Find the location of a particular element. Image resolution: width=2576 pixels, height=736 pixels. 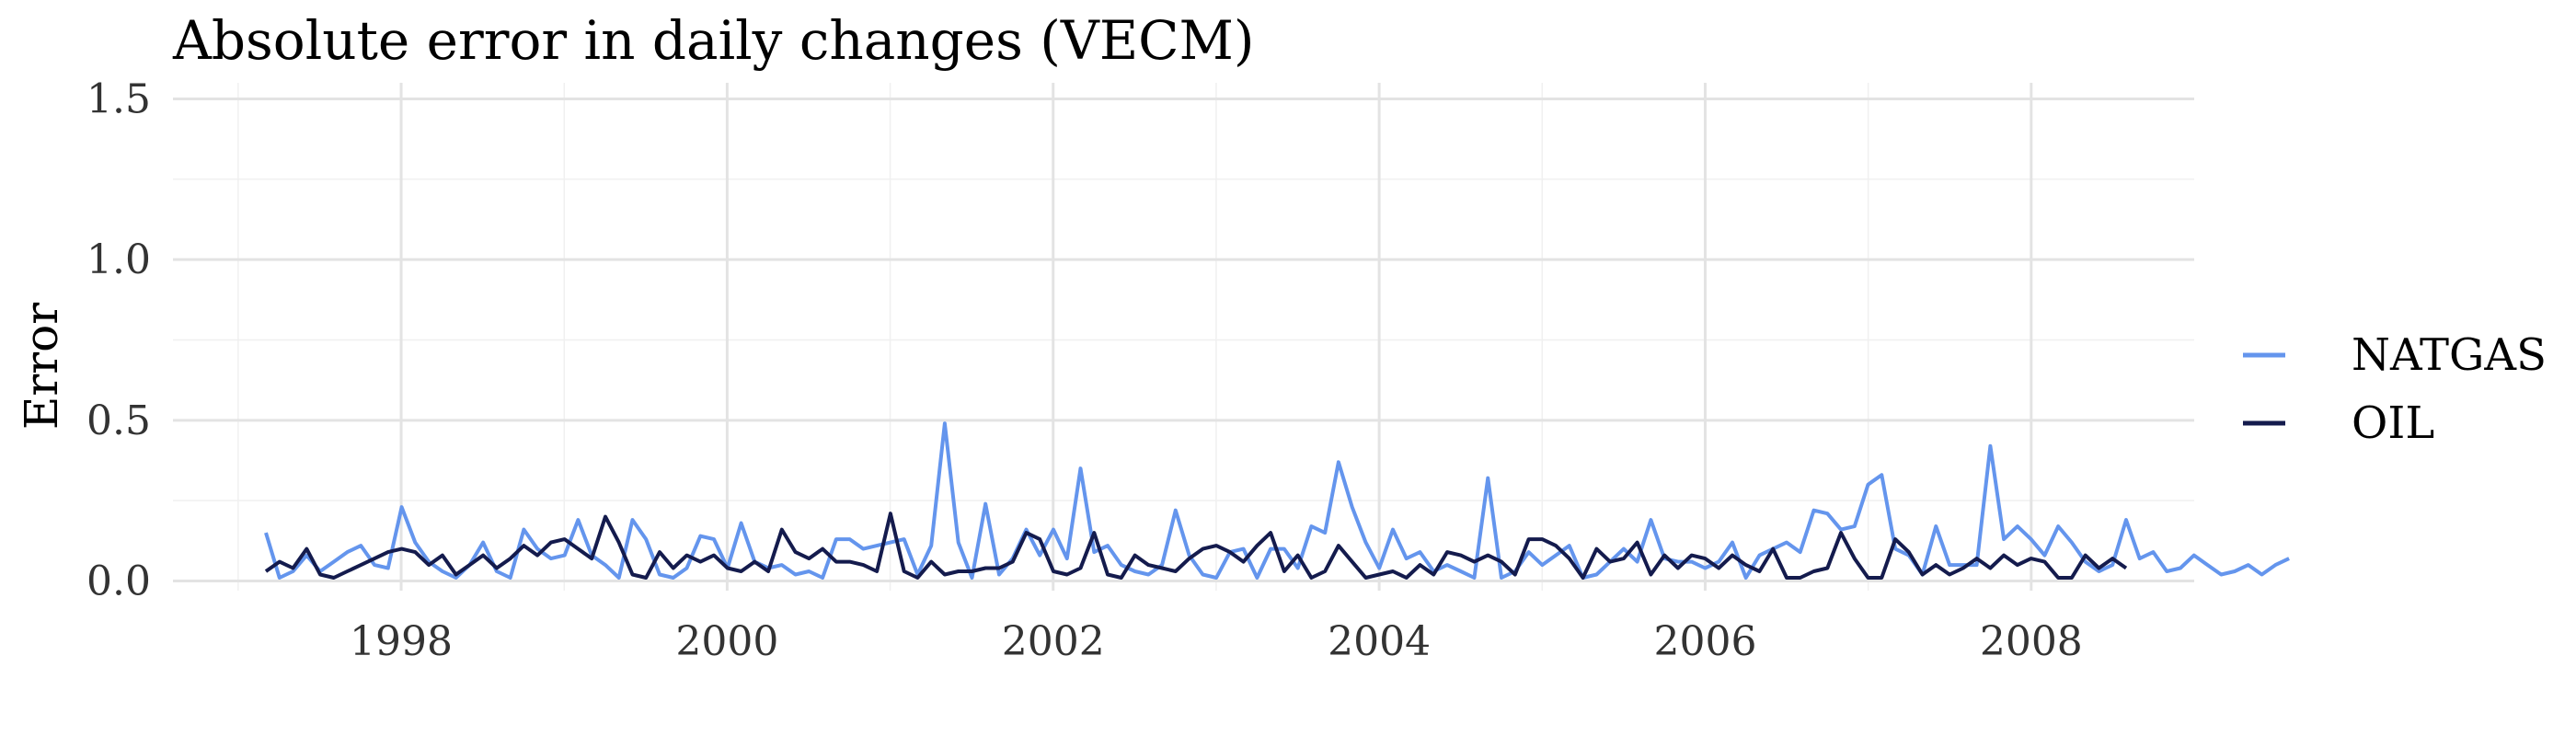

y-tick-label: 1.5 is located at coordinates (118, 98).